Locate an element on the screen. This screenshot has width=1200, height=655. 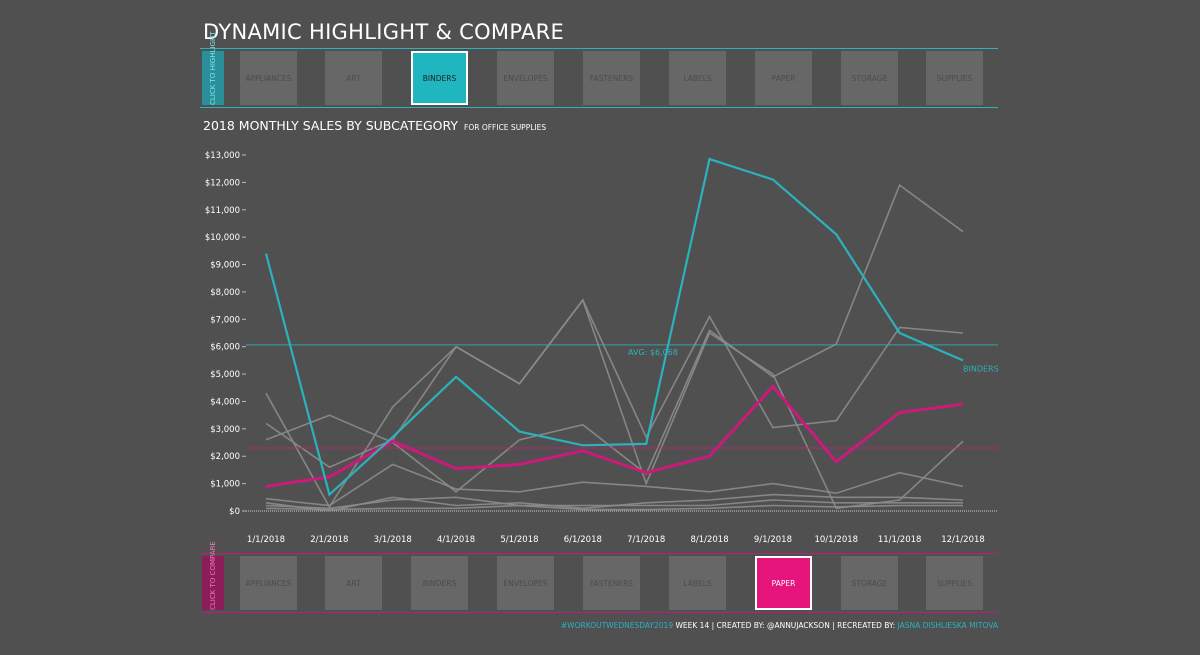
y-tick-label: $13,000 is located at coordinates (222, 156).